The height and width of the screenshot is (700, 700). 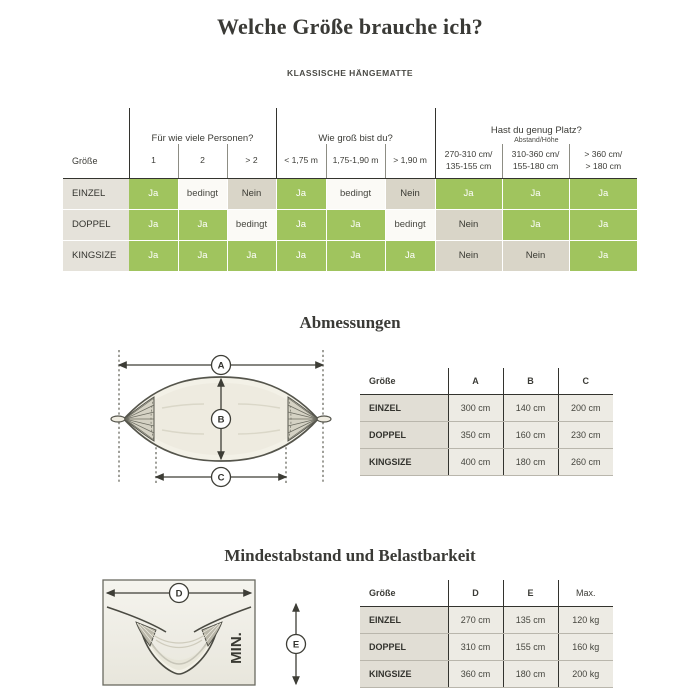 I want to click on table-row: KINGSIZE Ja Ja Ja Ja Ja Ja Nein Nein Ja, so click(x=350, y=256).